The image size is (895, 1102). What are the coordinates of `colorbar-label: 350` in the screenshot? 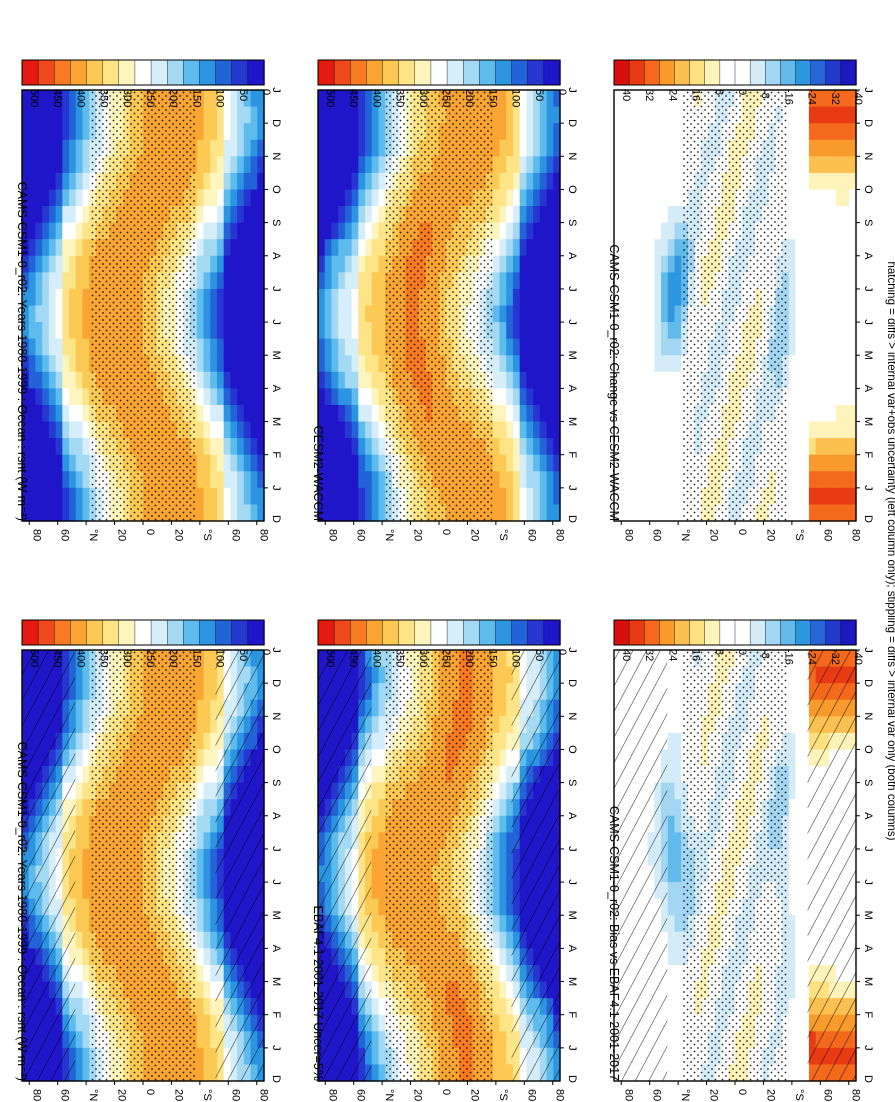 It's located at (104, 658).